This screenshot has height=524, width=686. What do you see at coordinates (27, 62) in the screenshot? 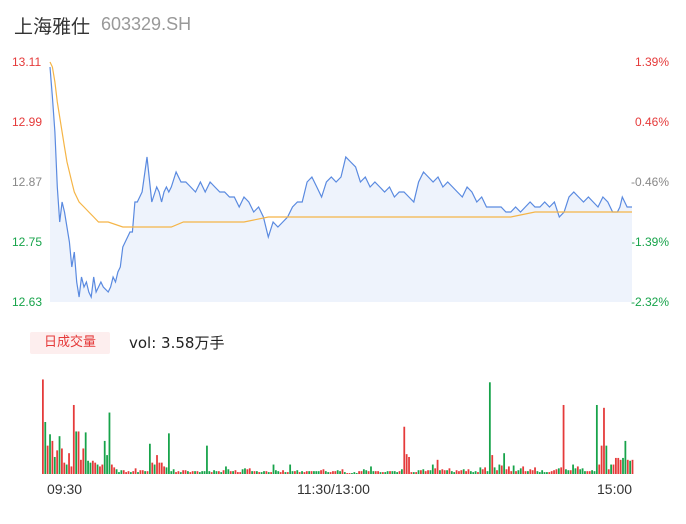
I see `y-tick-left: 13.11` at bounding box center [27, 62].